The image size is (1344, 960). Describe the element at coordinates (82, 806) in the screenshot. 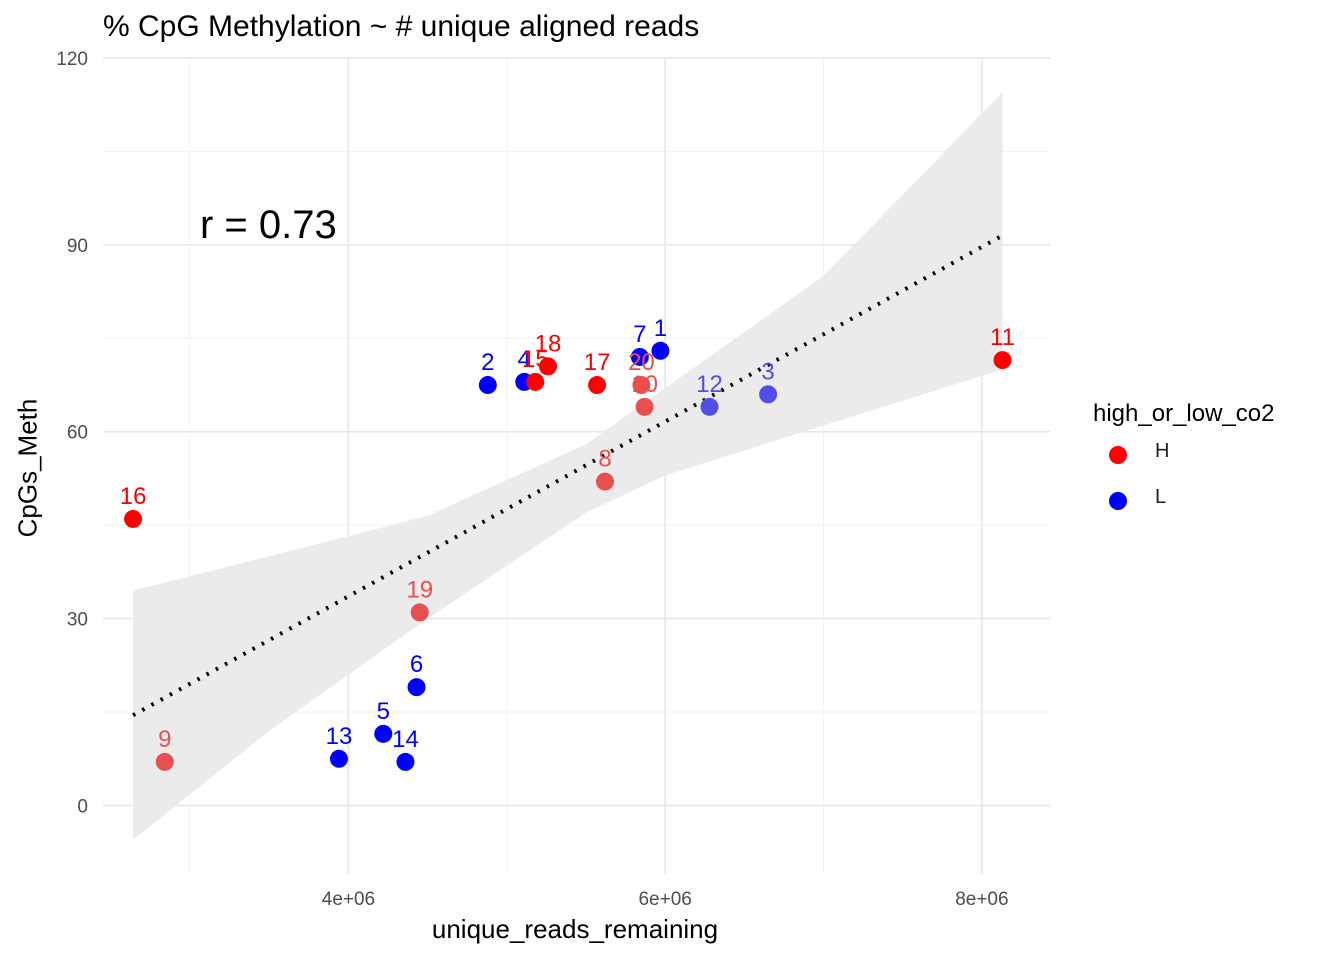

I see `y-tick-label: 0` at that location.